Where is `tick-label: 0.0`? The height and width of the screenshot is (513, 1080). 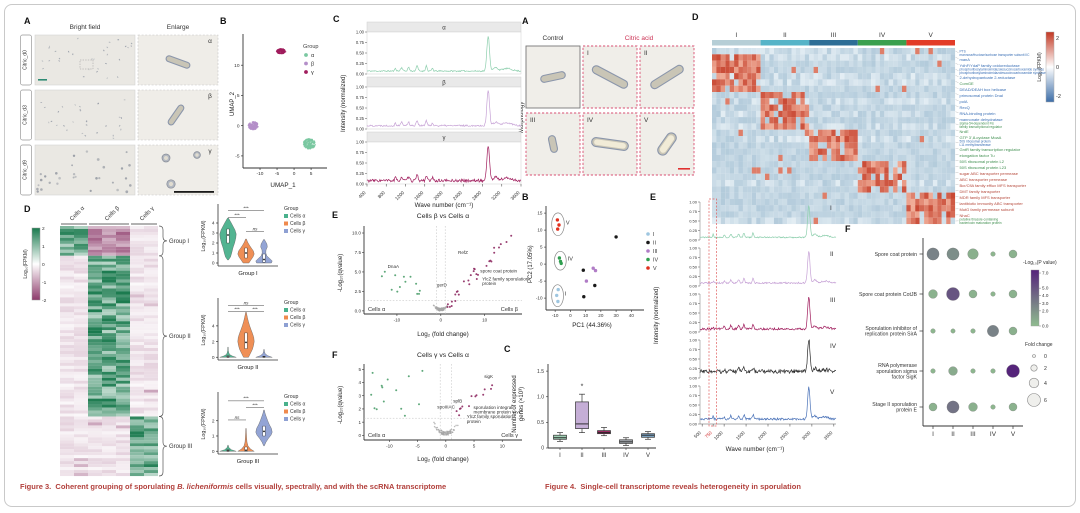
tick-label: 0.0 is located at coordinates (358, 310).